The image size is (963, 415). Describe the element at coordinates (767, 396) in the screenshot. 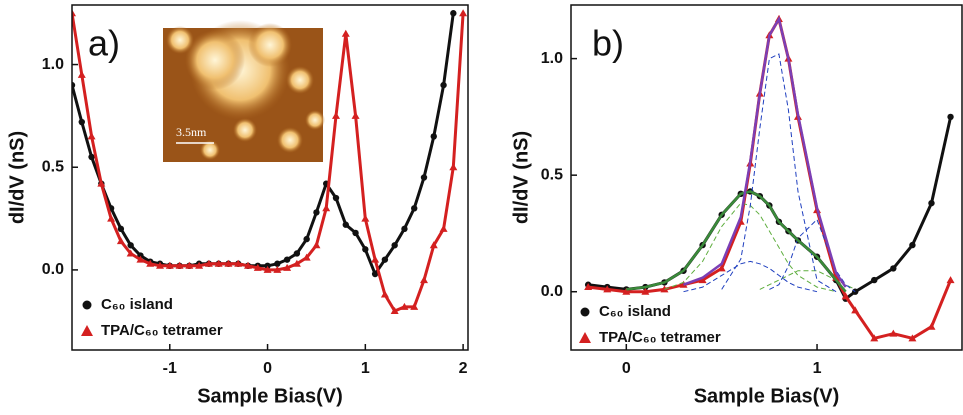

I see `x-axis-title: Sample Bias(V)` at that location.